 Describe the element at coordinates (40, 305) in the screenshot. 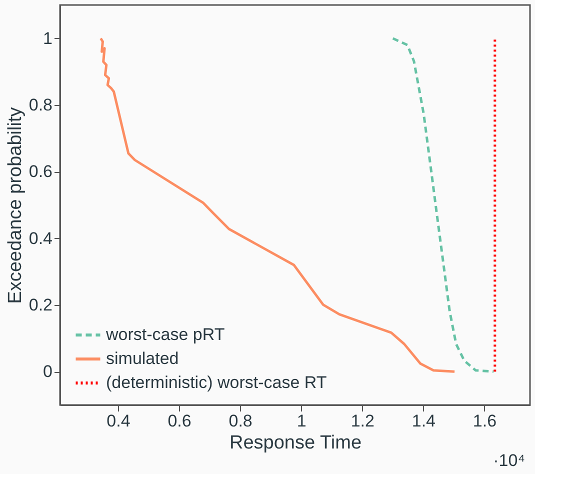

I see `y-tick-label: 0.2` at that location.